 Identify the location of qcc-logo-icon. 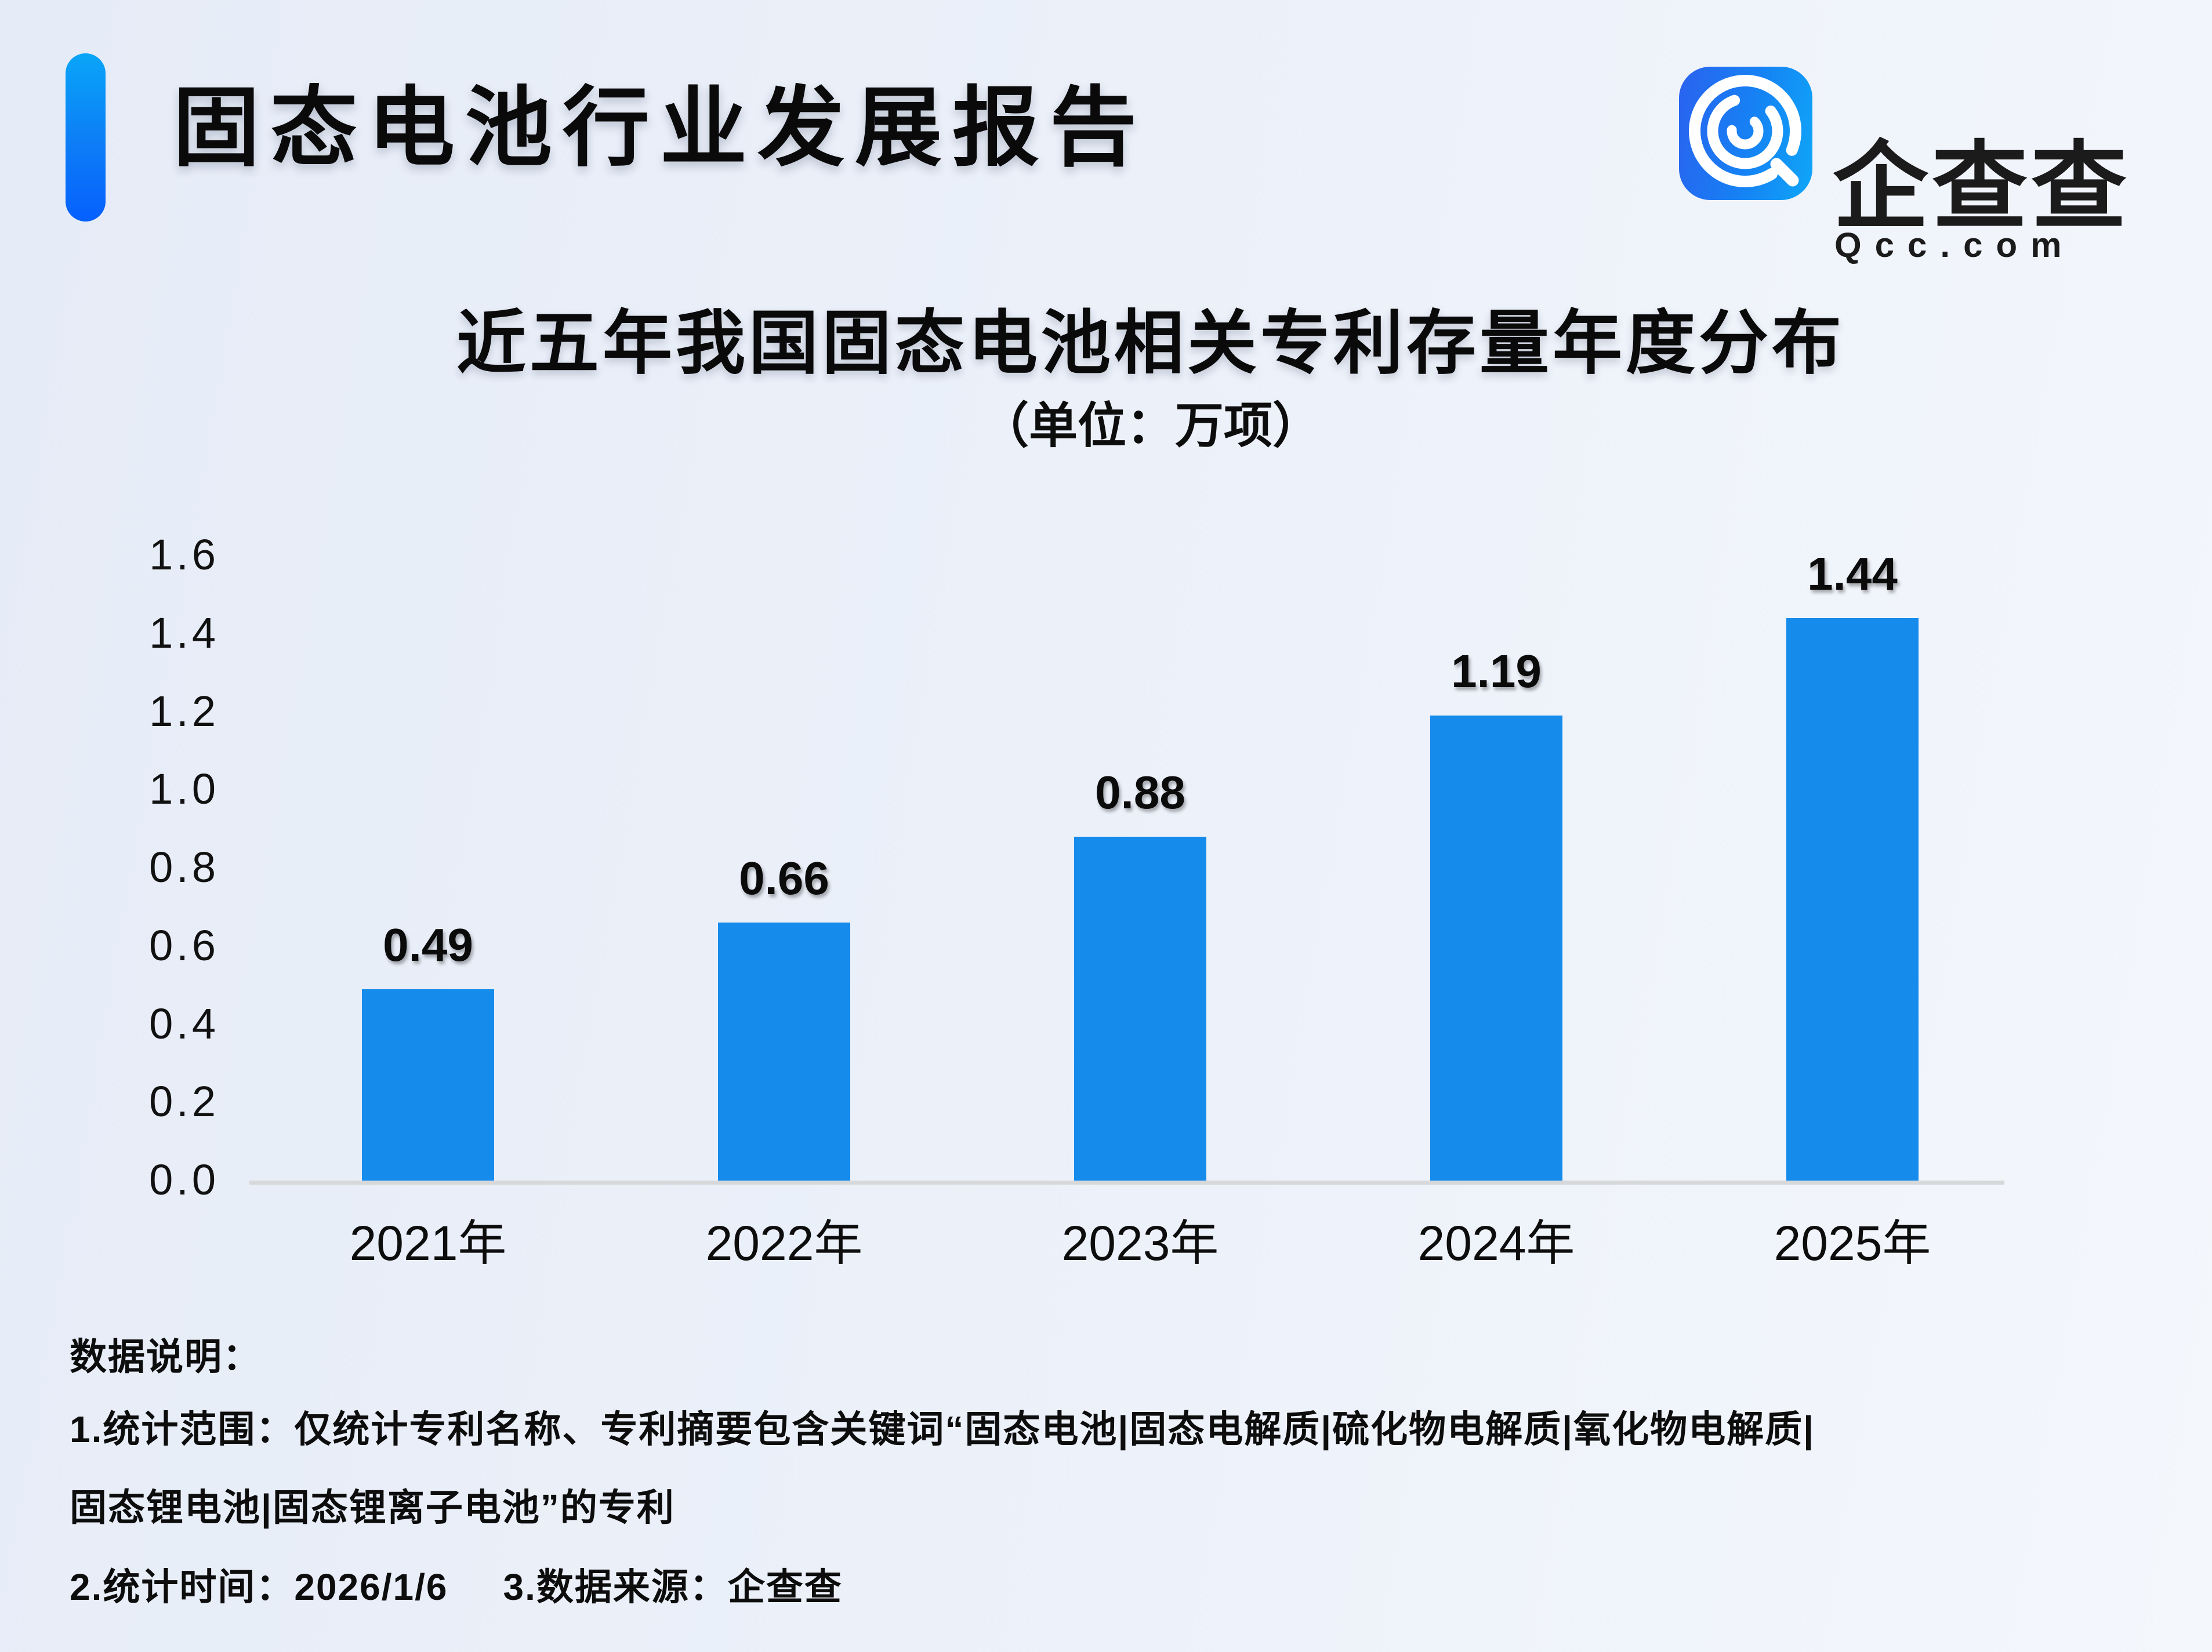
(1746, 133).